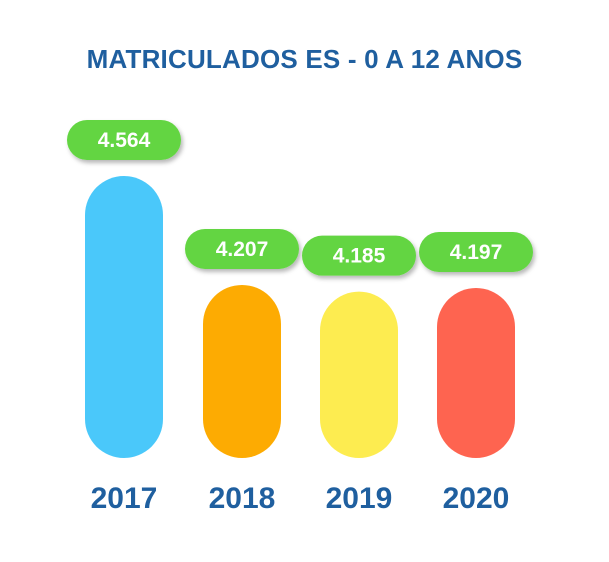  Describe the element at coordinates (476, 498) in the screenshot. I see `category-label-2020: 2020` at that location.